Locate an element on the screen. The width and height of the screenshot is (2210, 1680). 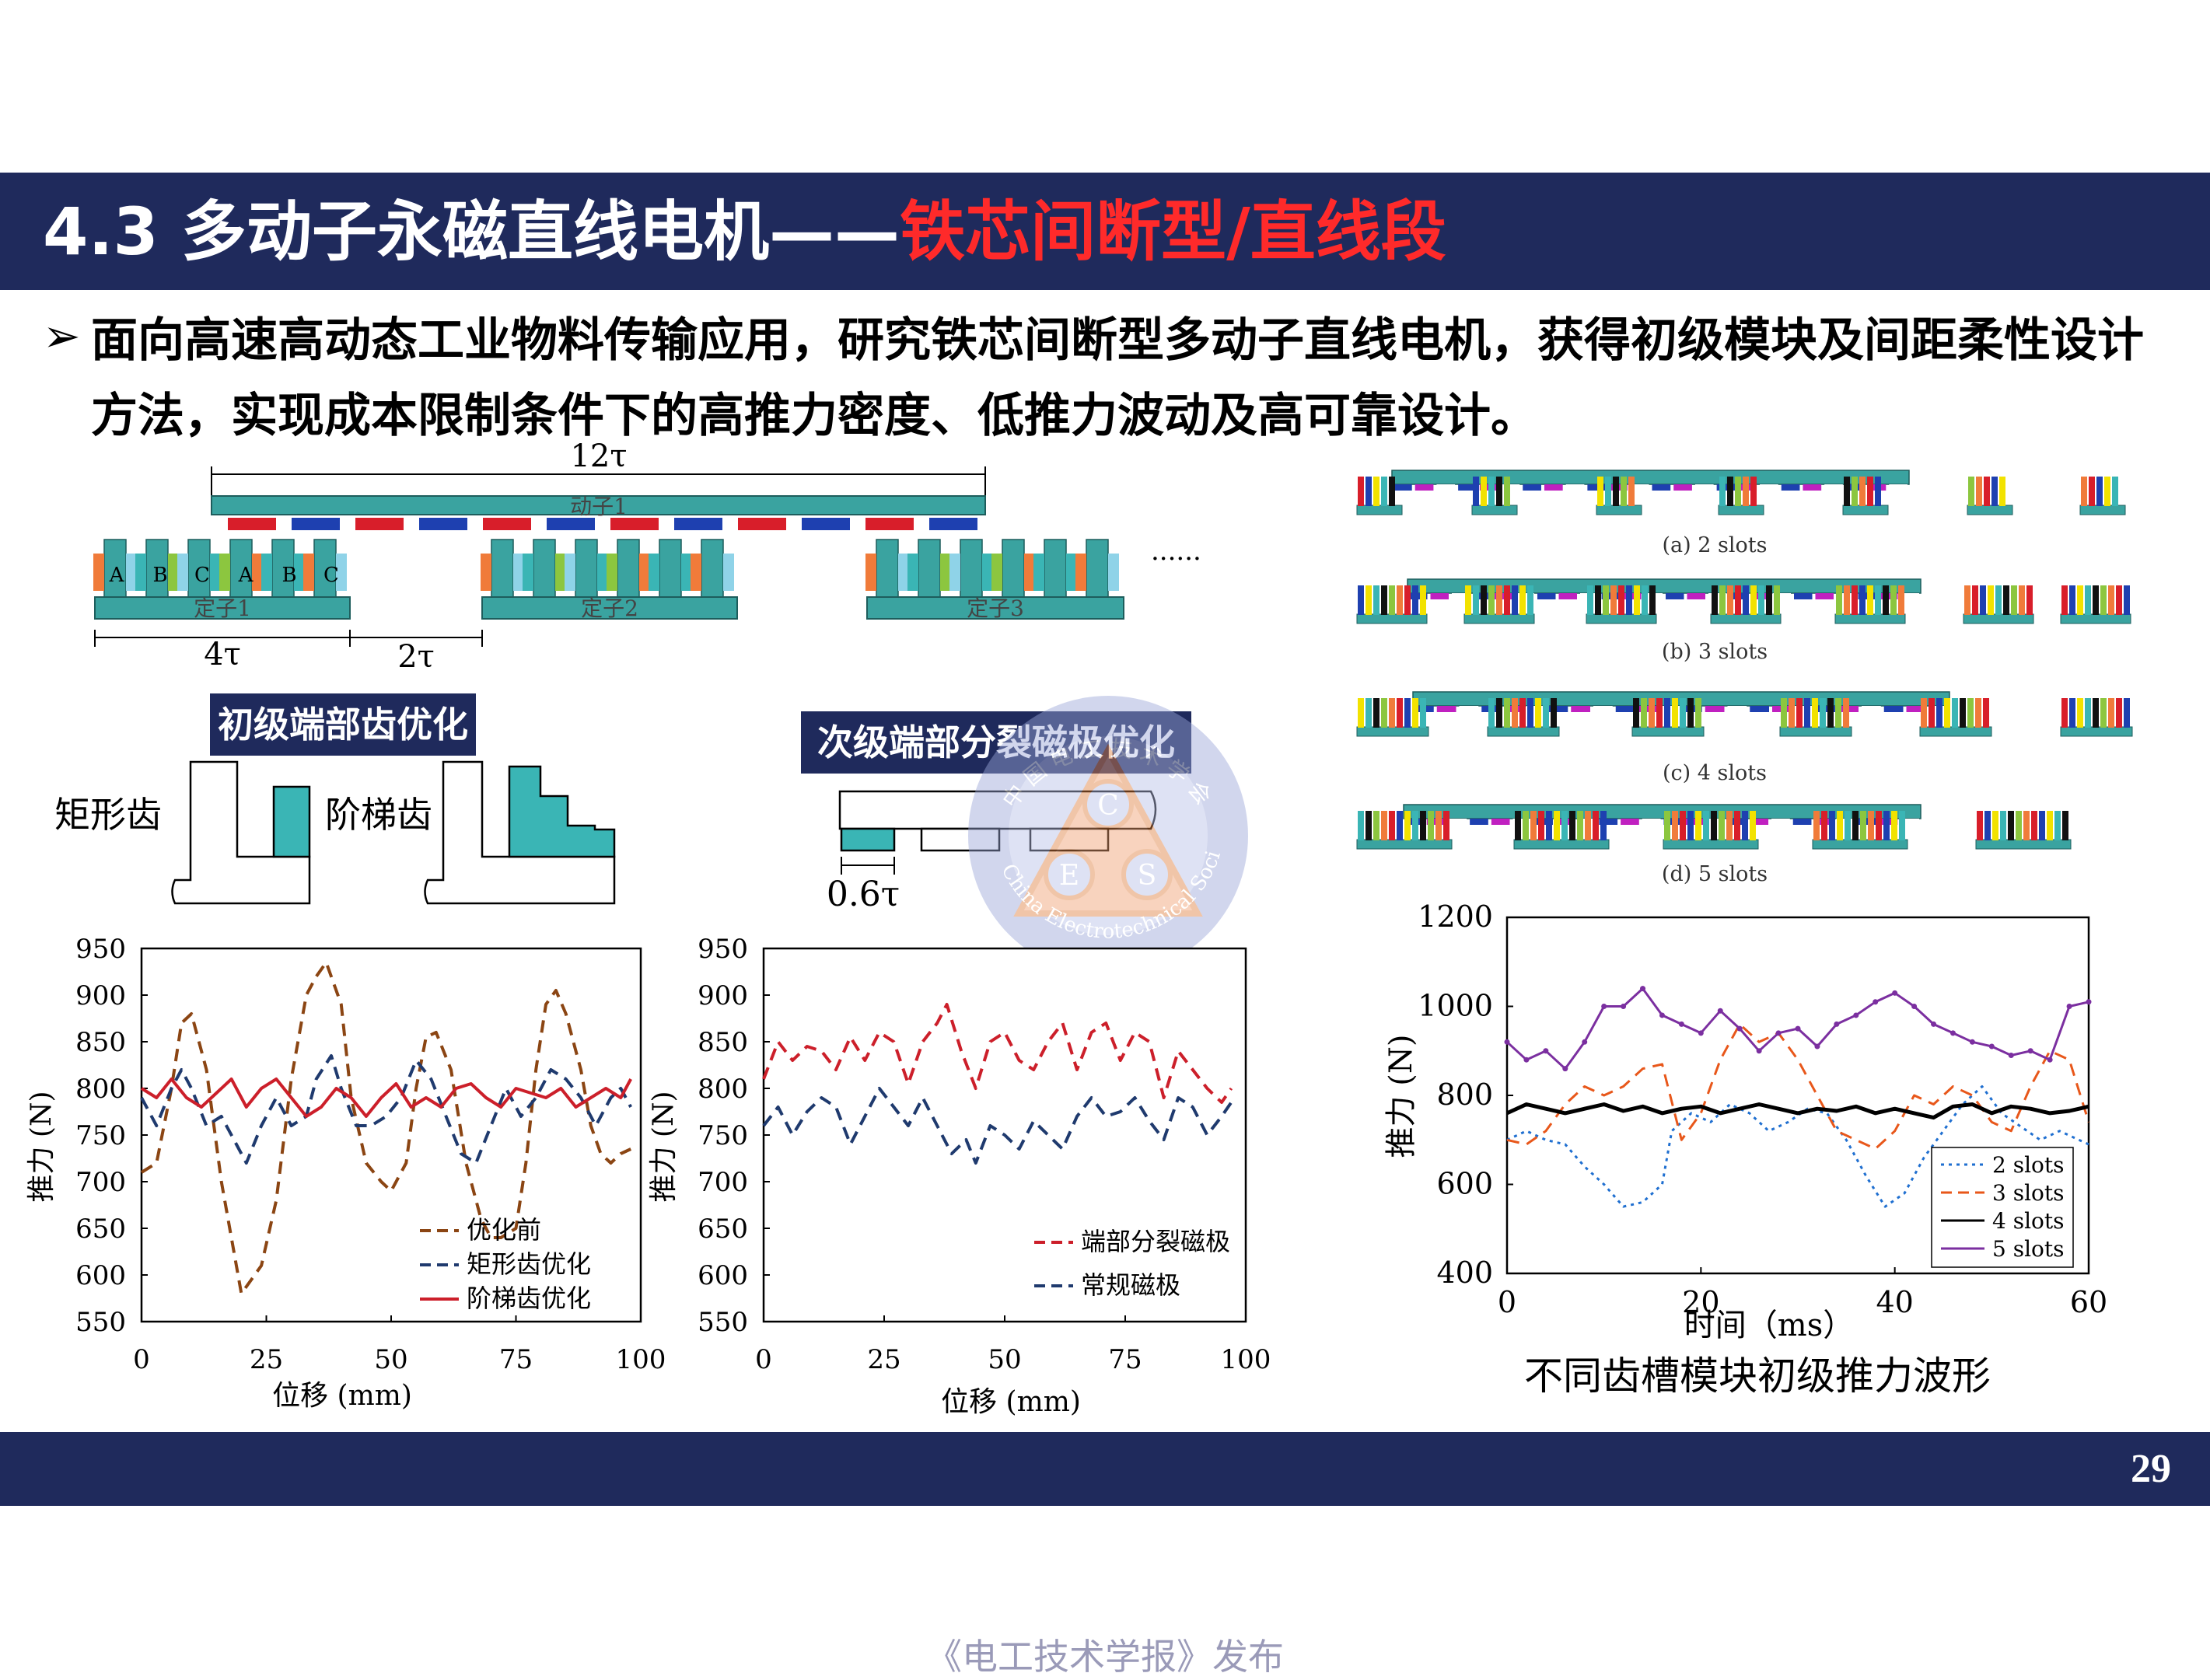
step-tooth-label: 阶梯齿 is located at coordinates (378, 815).